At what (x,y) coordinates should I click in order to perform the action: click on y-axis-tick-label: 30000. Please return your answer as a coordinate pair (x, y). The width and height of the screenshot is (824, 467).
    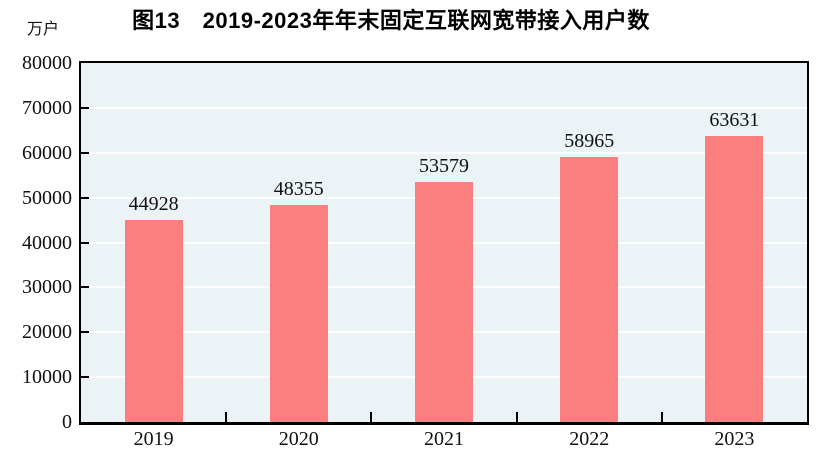
    Looking at the image, I should click on (47, 287).